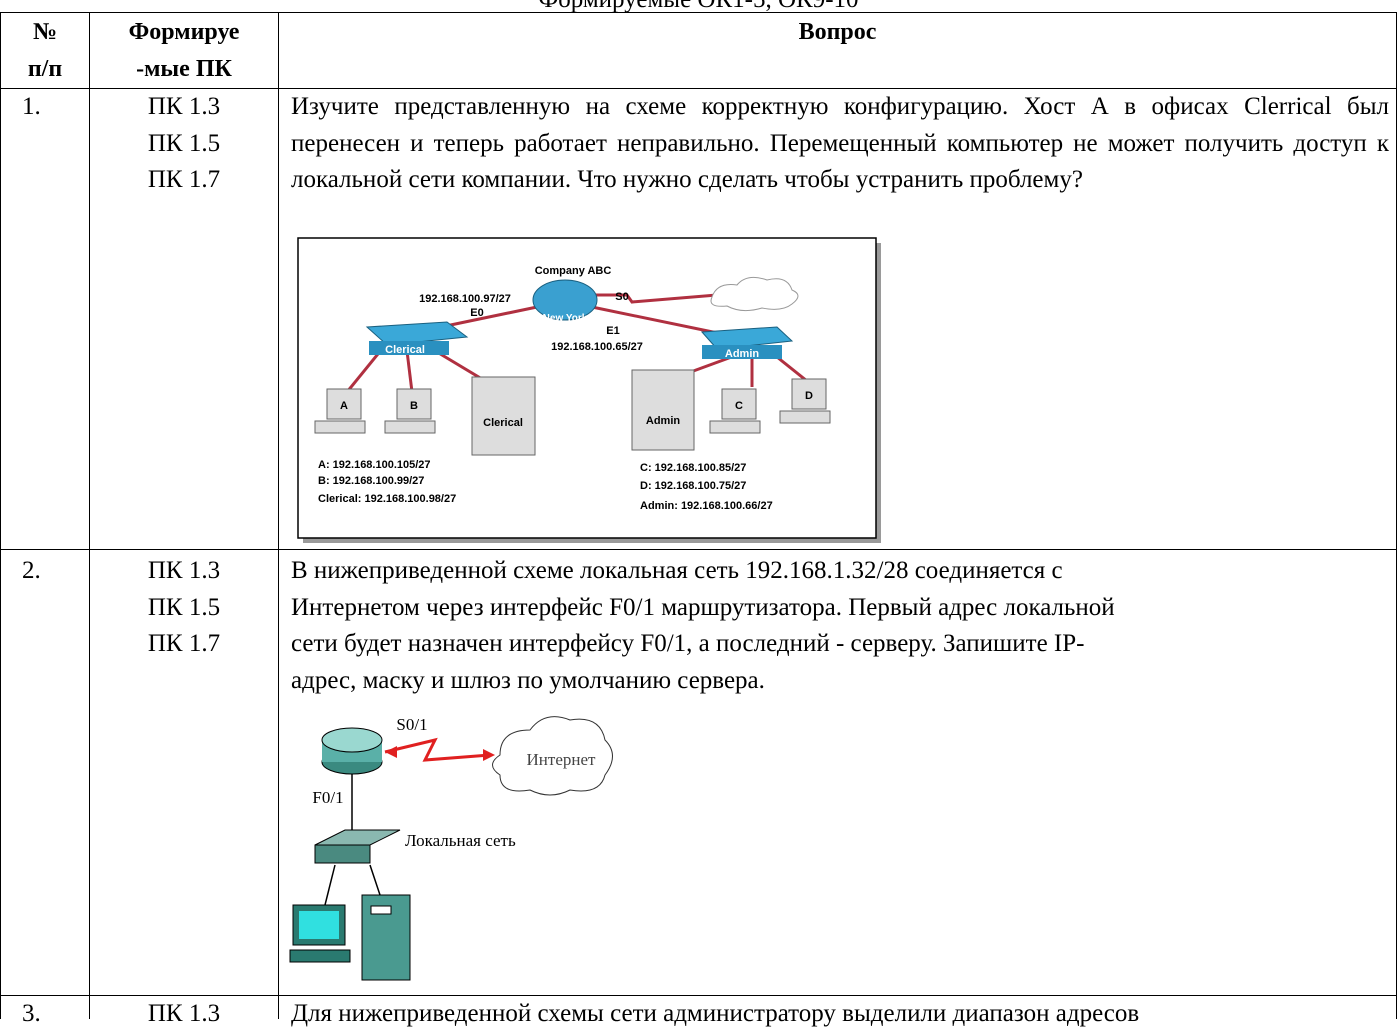 The image size is (1397, 1033). Describe the element at coordinates (693, 468) in the screenshot. I see `ip-label: C: 192.168.100.85/27` at that location.